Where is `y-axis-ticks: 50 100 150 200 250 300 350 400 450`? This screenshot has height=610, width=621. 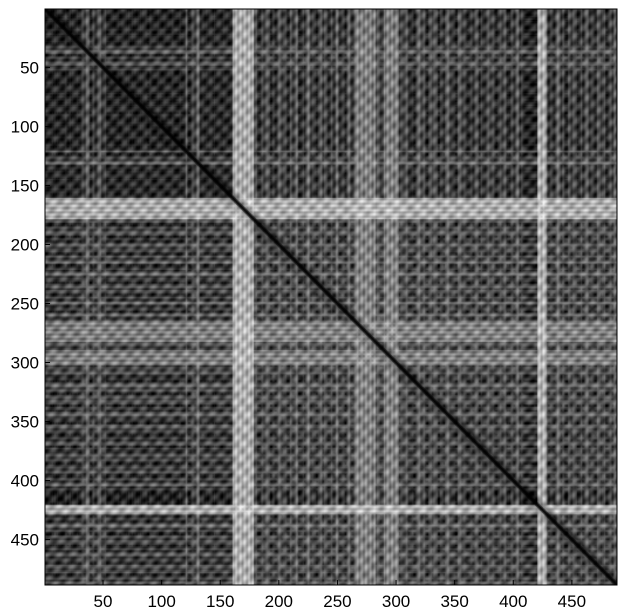 y-axis-ticks: 50 100 150 200 250 300 350 400 450 is located at coordinates (30, 304).